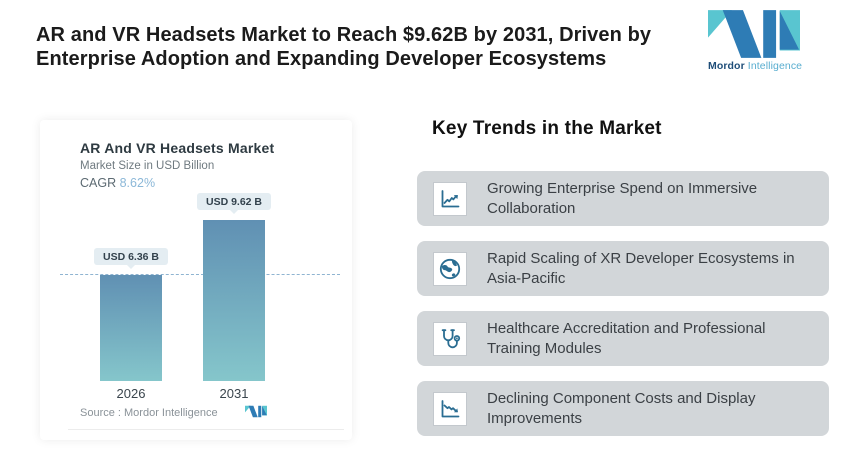 This screenshot has width=860, height=462. Describe the element at coordinates (547, 128) in the screenshot. I see `trends-heading: Key Trends in the Market` at that location.